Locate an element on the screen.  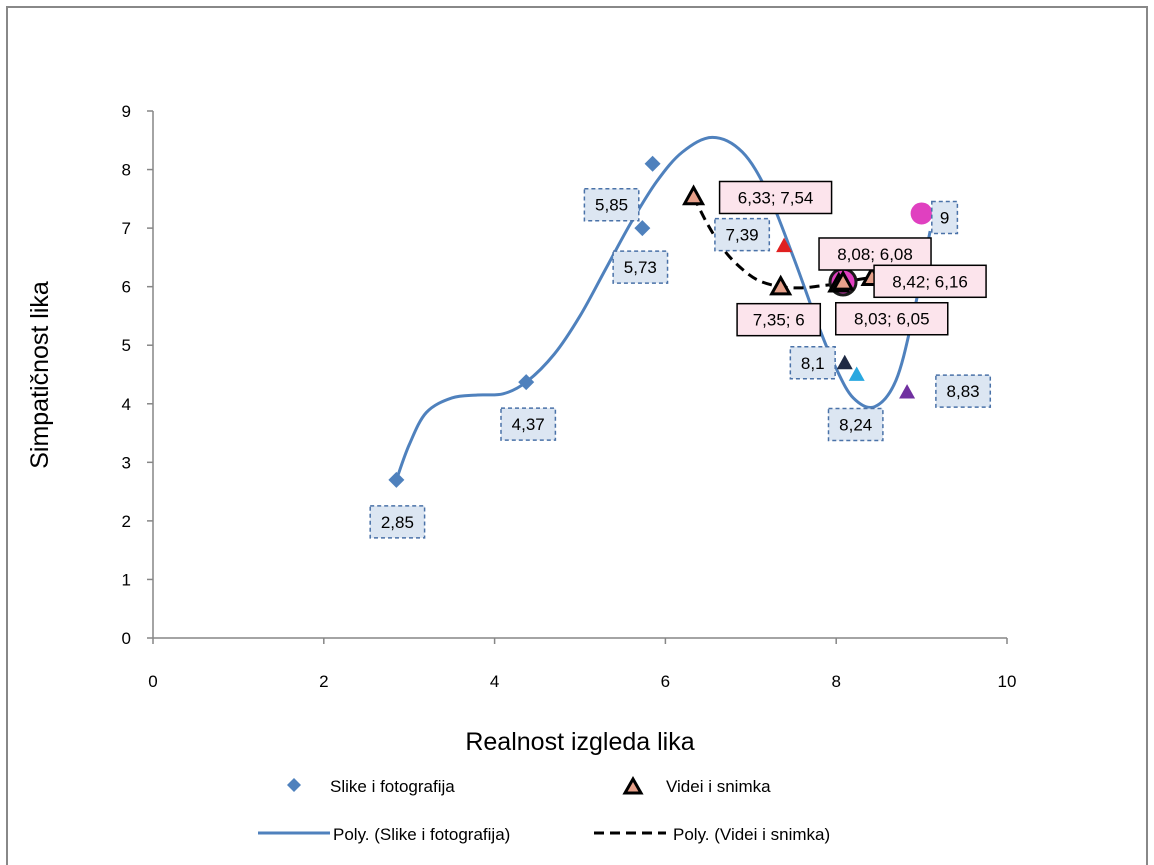
y-tick-label: 2 is located at coordinates (126, 521).